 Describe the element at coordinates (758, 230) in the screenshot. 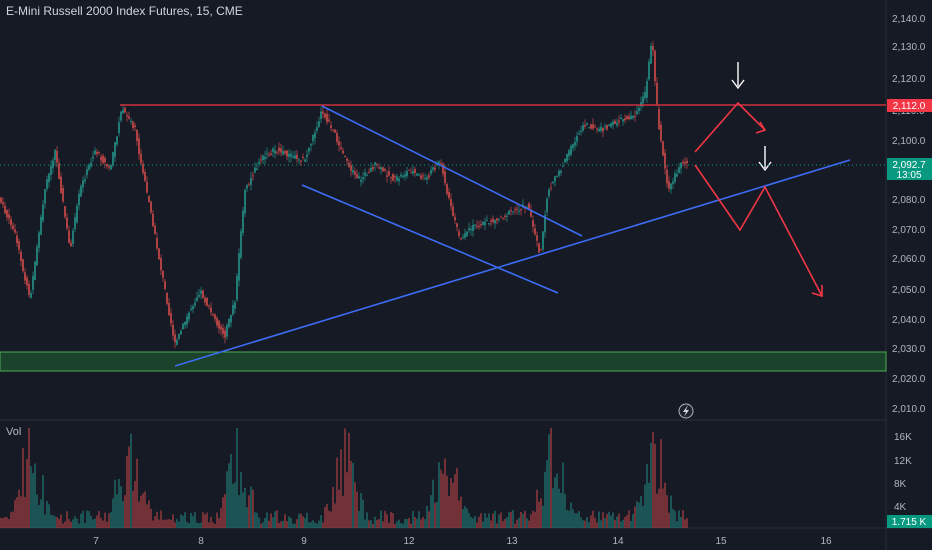

I see `projection-path-lower` at that location.